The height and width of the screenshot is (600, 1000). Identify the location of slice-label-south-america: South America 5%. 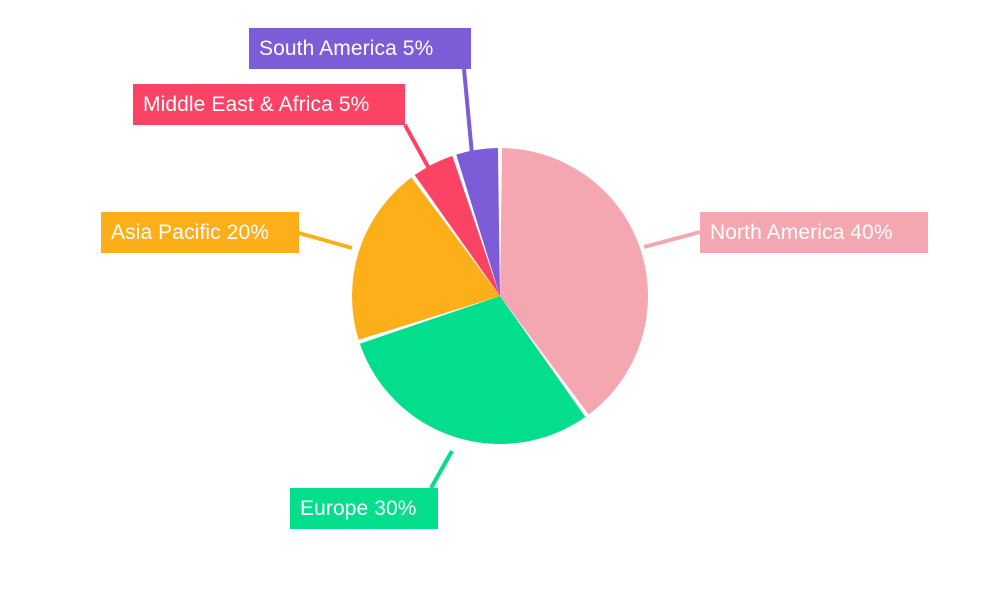
(360, 48).